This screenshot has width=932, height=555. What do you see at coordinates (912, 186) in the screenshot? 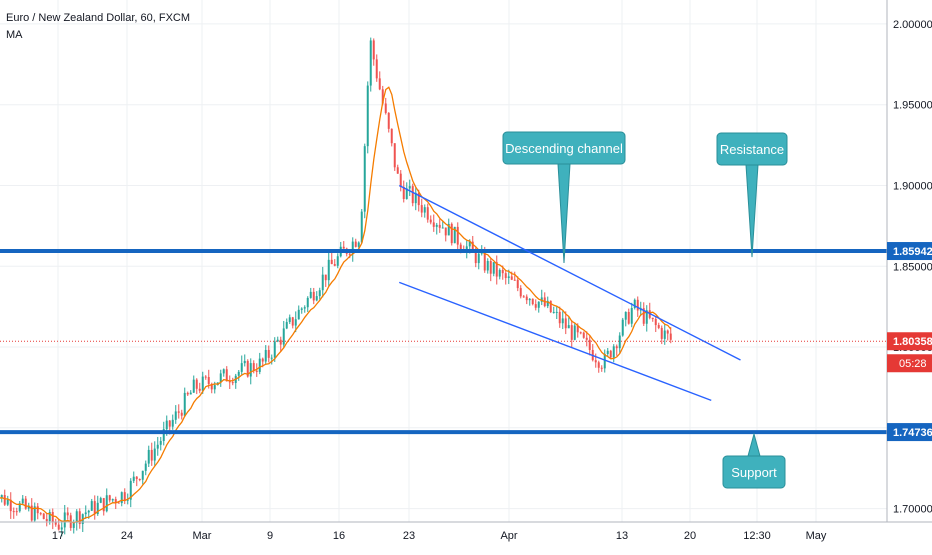
I see `price-tick-label: 1.90000` at bounding box center [912, 186].